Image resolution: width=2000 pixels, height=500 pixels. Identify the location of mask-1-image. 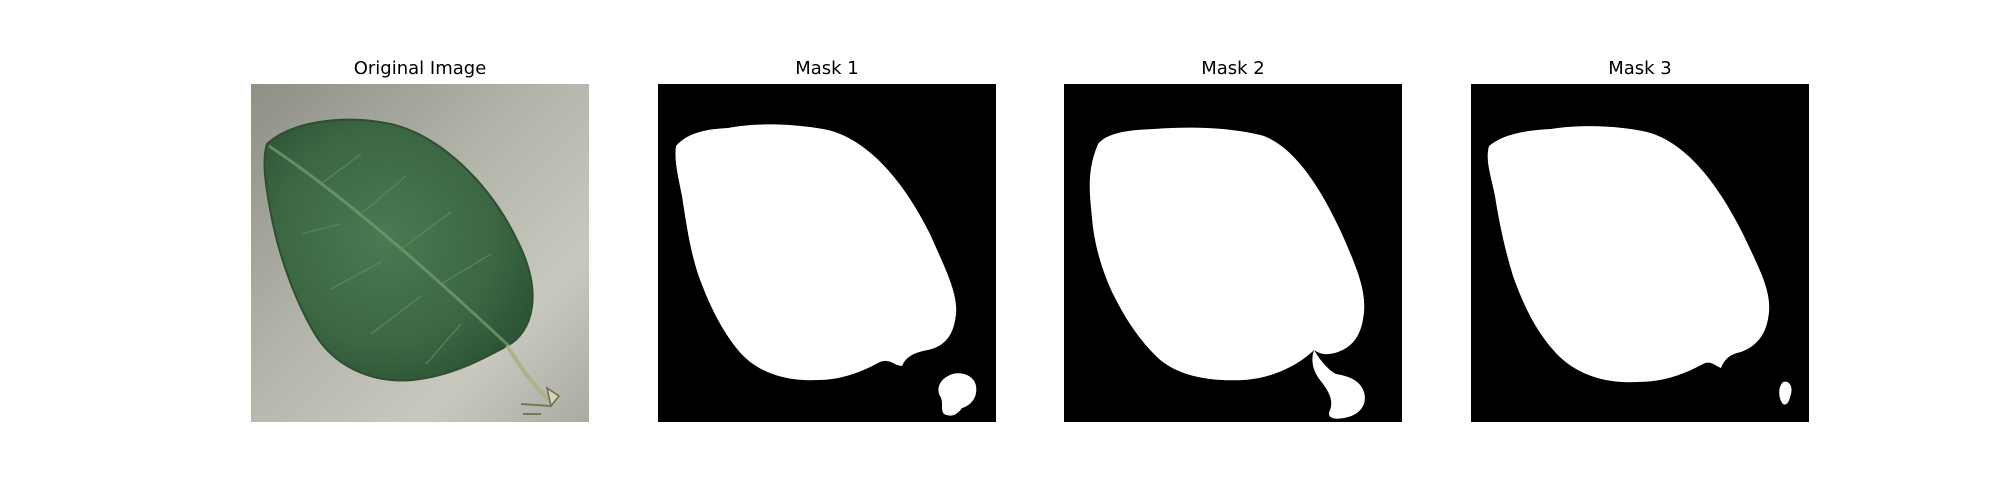
(827, 253).